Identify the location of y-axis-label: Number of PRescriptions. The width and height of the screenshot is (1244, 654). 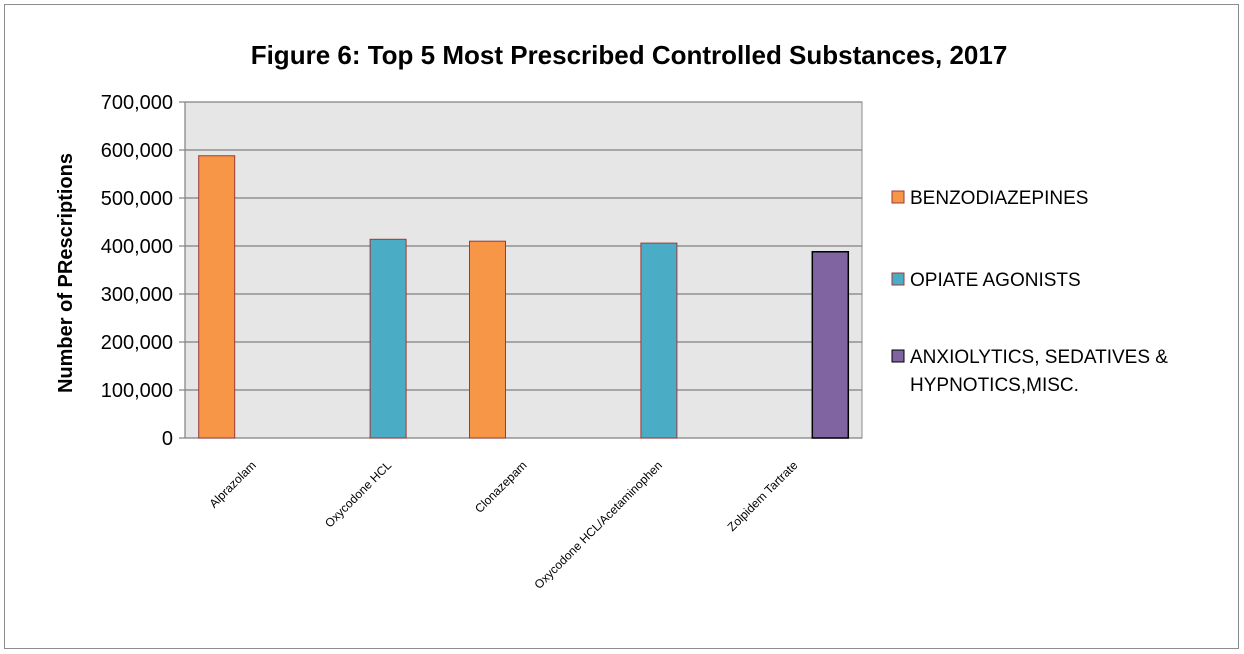
(66, 273).